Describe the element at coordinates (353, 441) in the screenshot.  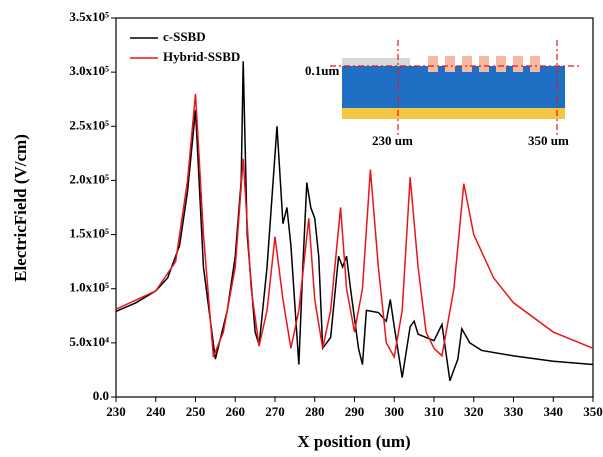
I see `x-axis-label: X position (um)` at that location.